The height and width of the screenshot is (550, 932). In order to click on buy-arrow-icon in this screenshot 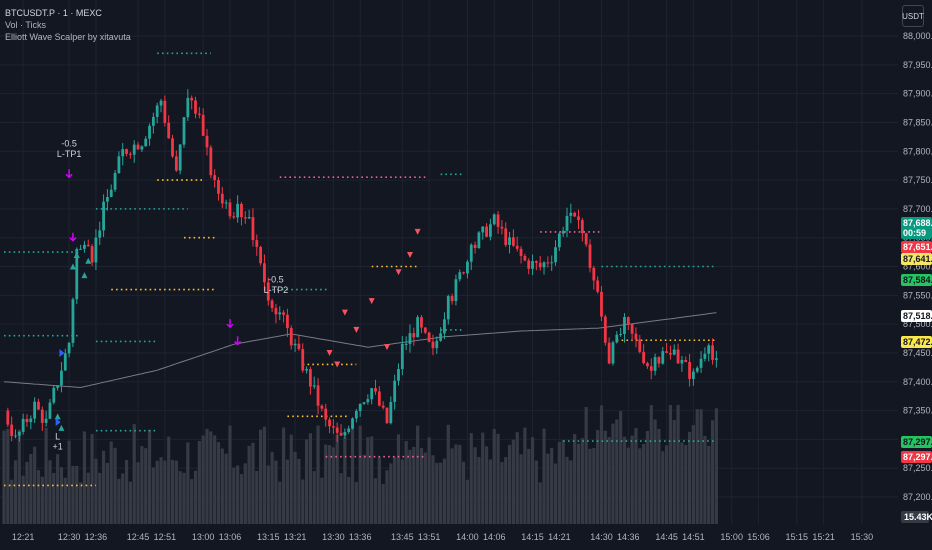, I will do `click(84, 275)`.